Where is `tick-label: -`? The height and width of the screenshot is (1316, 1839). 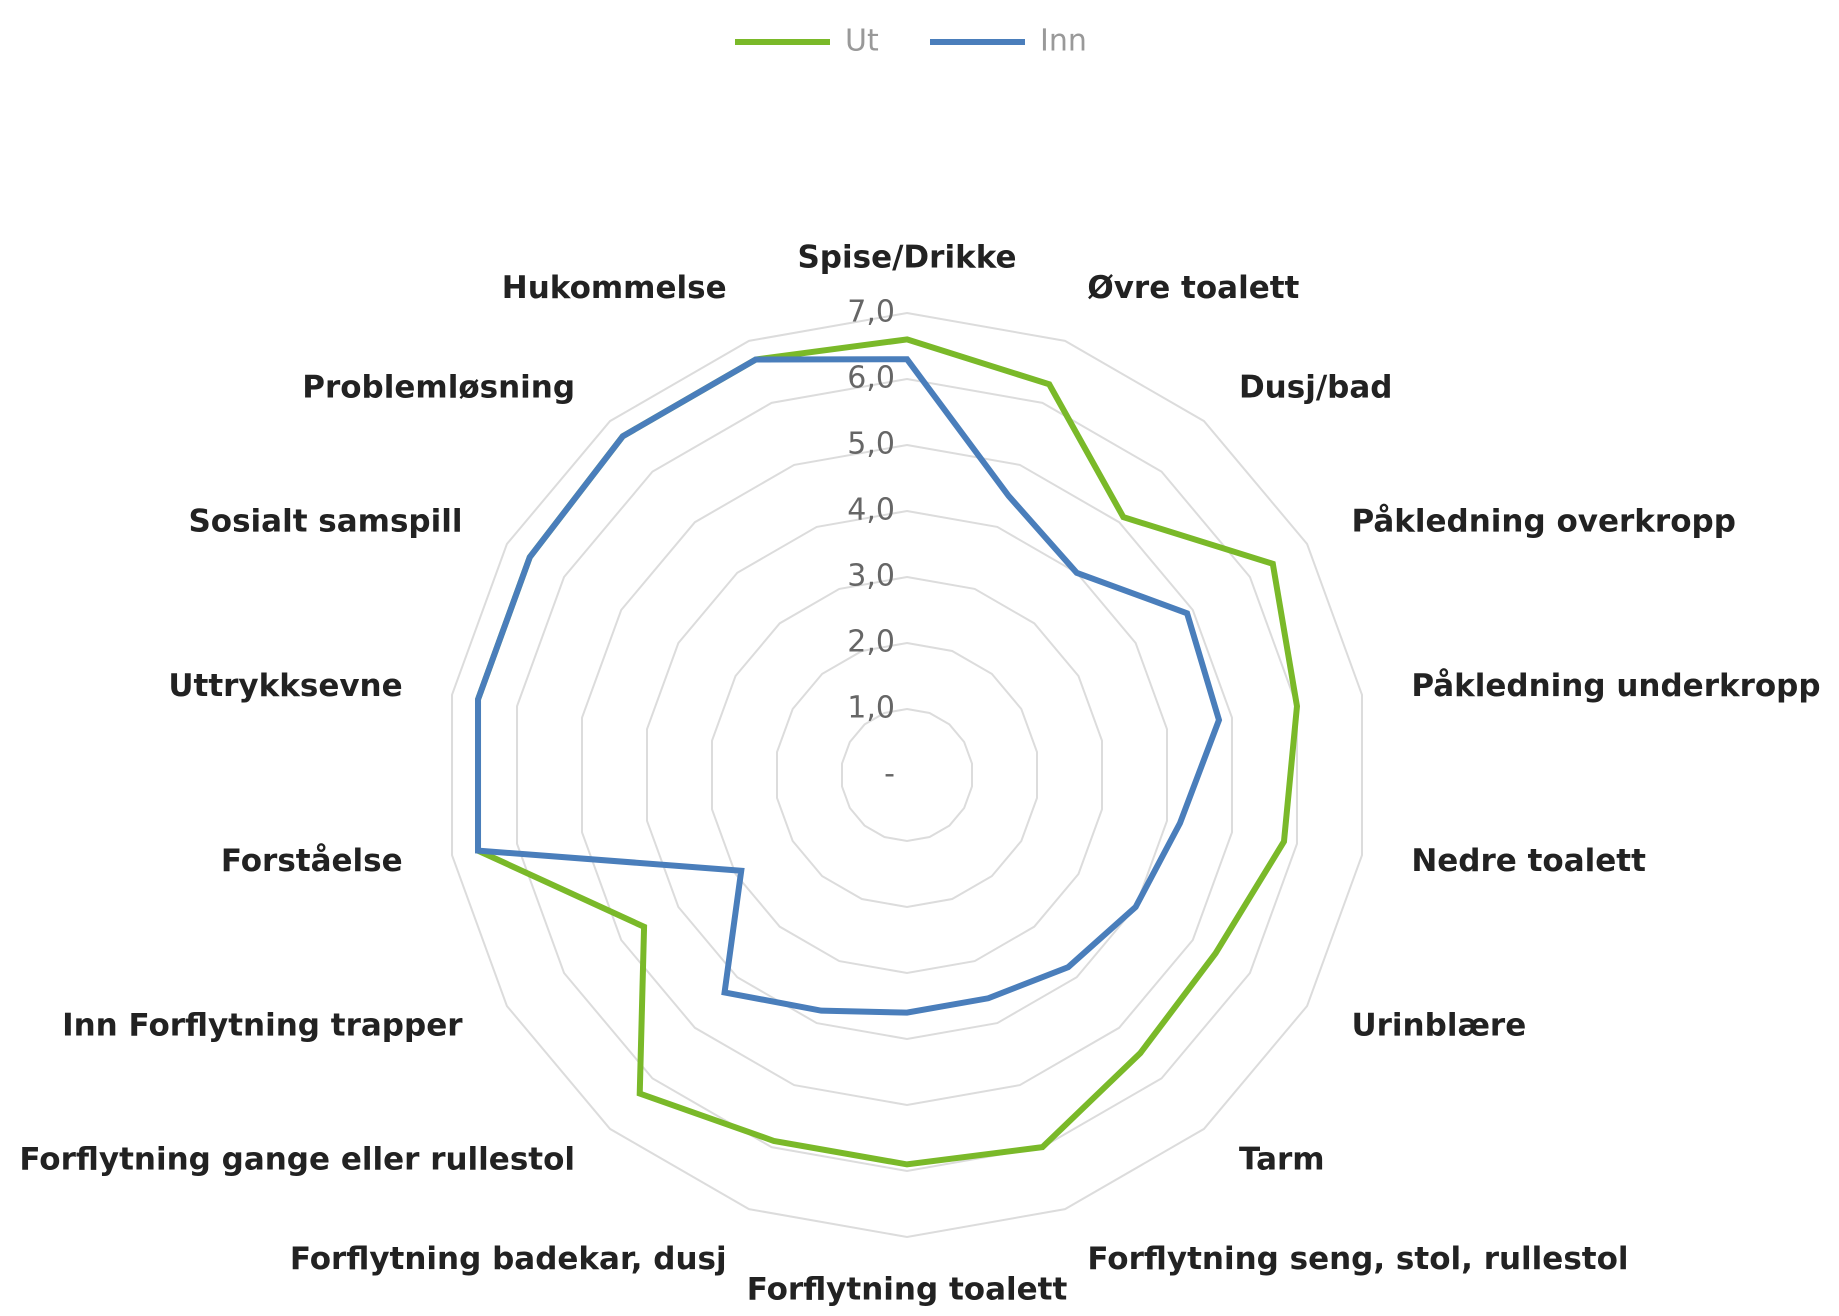 tick-label: - is located at coordinates (889, 774).